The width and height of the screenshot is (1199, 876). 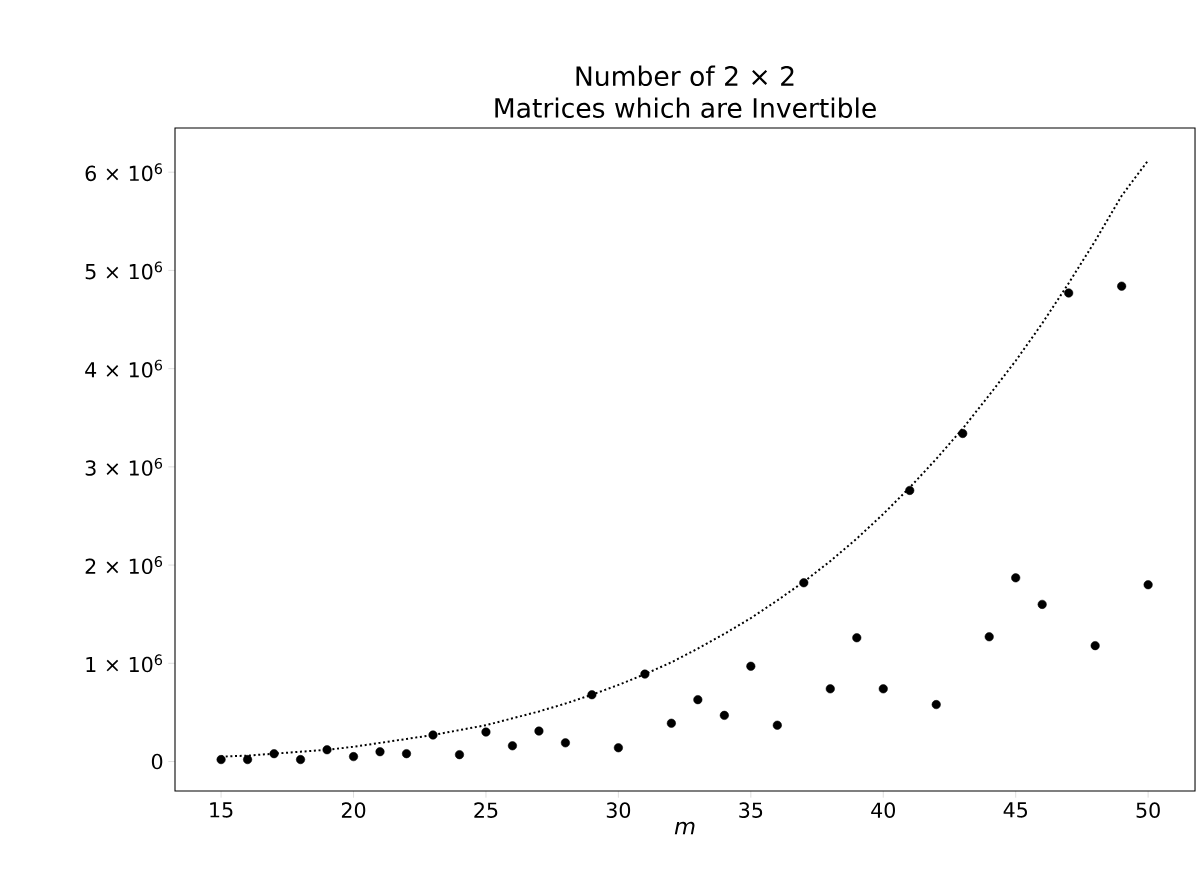 What do you see at coordinates (685, 107) in the screenshot?
I see `chart-subtitle: Matrices which are Invertible` at bounding box center [685, 107].